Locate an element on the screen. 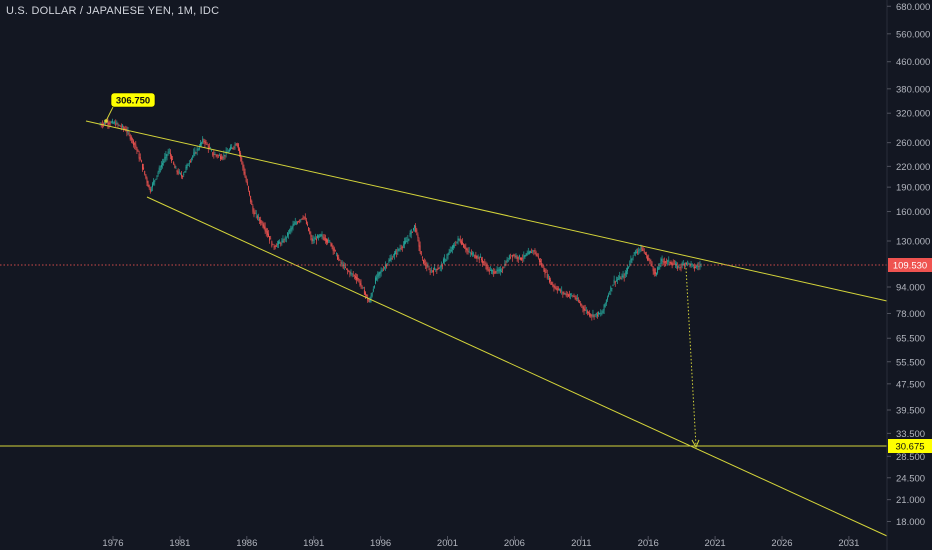 The height and width of the screenshot is (550, 932). price-tick-label: 190.000 is located at coordinates (913, 188).